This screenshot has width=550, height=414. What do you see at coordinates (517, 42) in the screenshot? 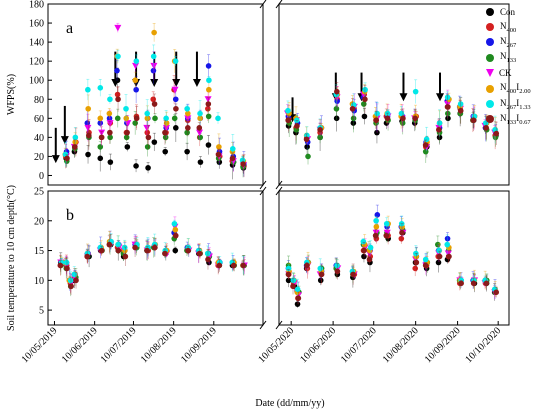
I see `legend-item: N267` at bounding box center [517, 42].